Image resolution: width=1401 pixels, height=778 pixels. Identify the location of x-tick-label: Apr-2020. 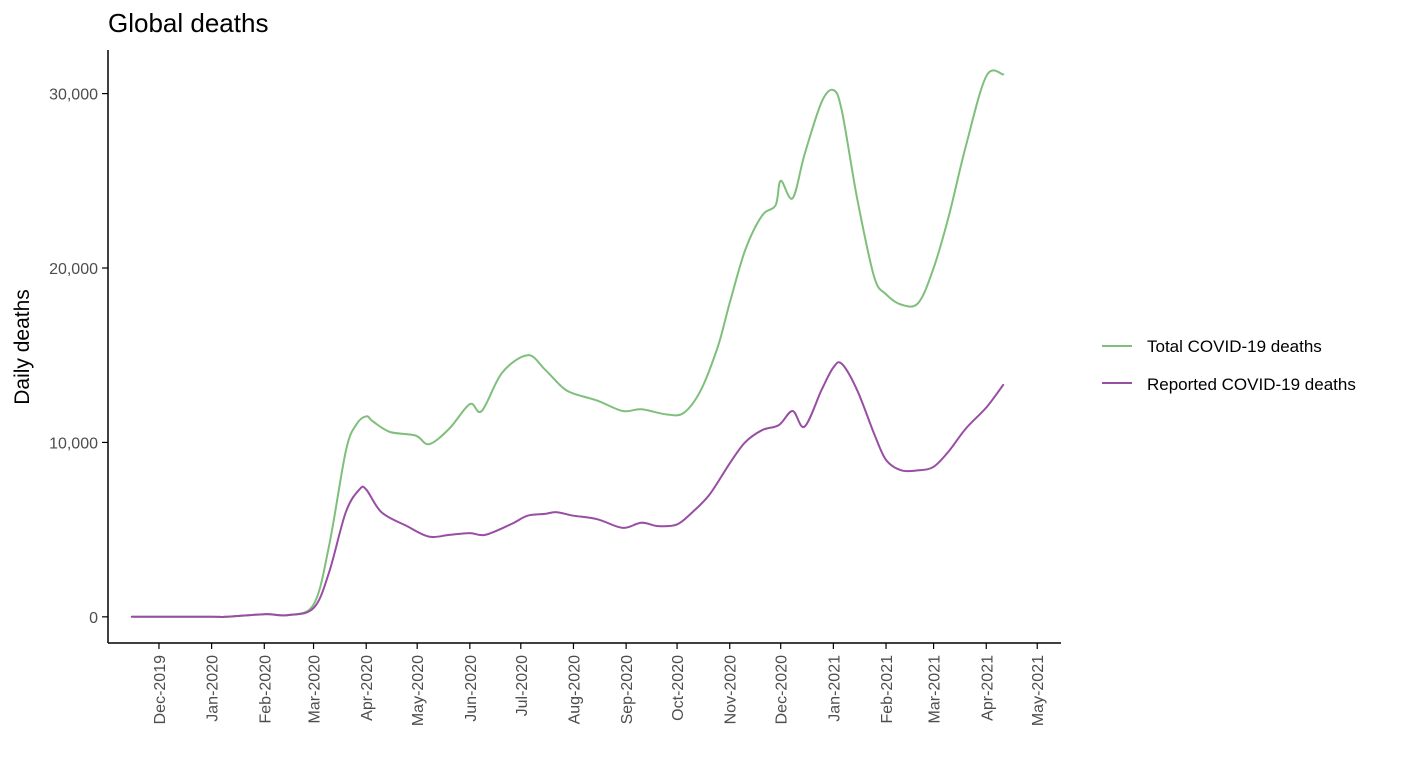
(367, 688).